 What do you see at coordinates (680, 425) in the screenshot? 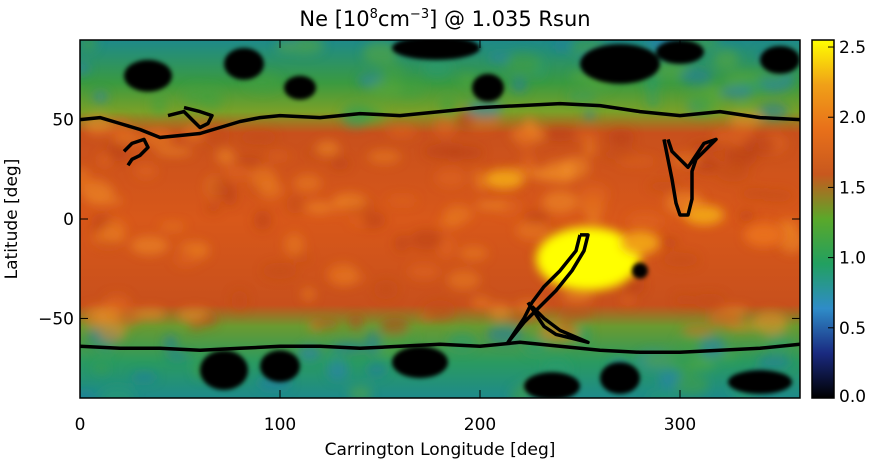
I see `x-tick-label: 300` at bounding box center [680, 425].